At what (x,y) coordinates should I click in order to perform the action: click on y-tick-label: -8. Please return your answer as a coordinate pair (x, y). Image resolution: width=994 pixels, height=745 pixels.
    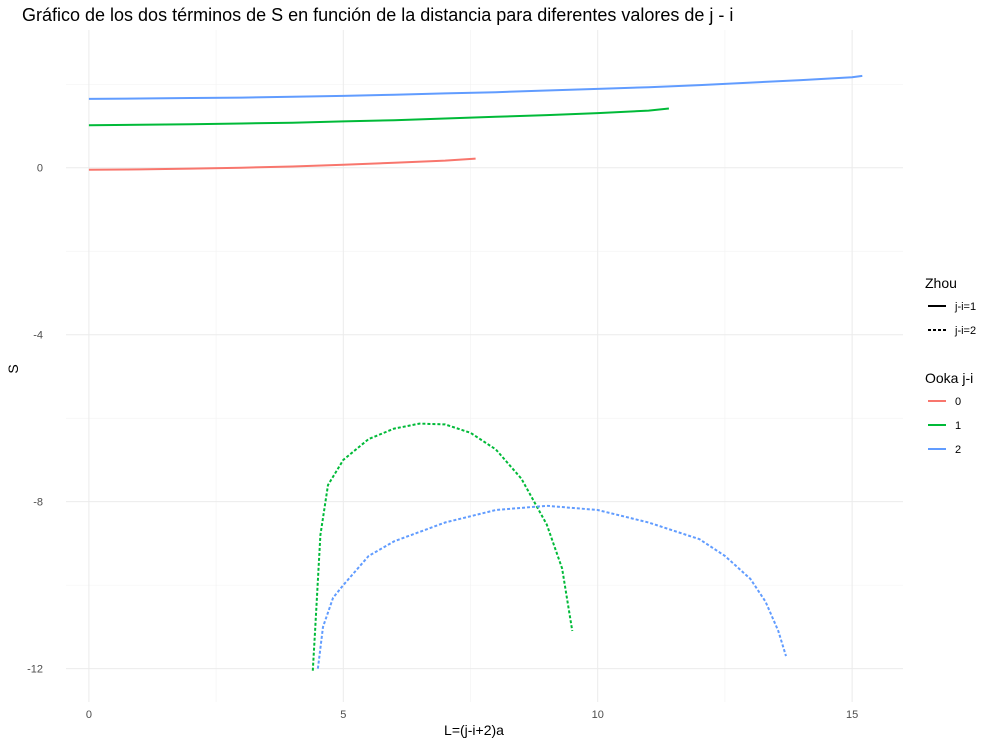
    Looking at the image, I should click on (38, 503).